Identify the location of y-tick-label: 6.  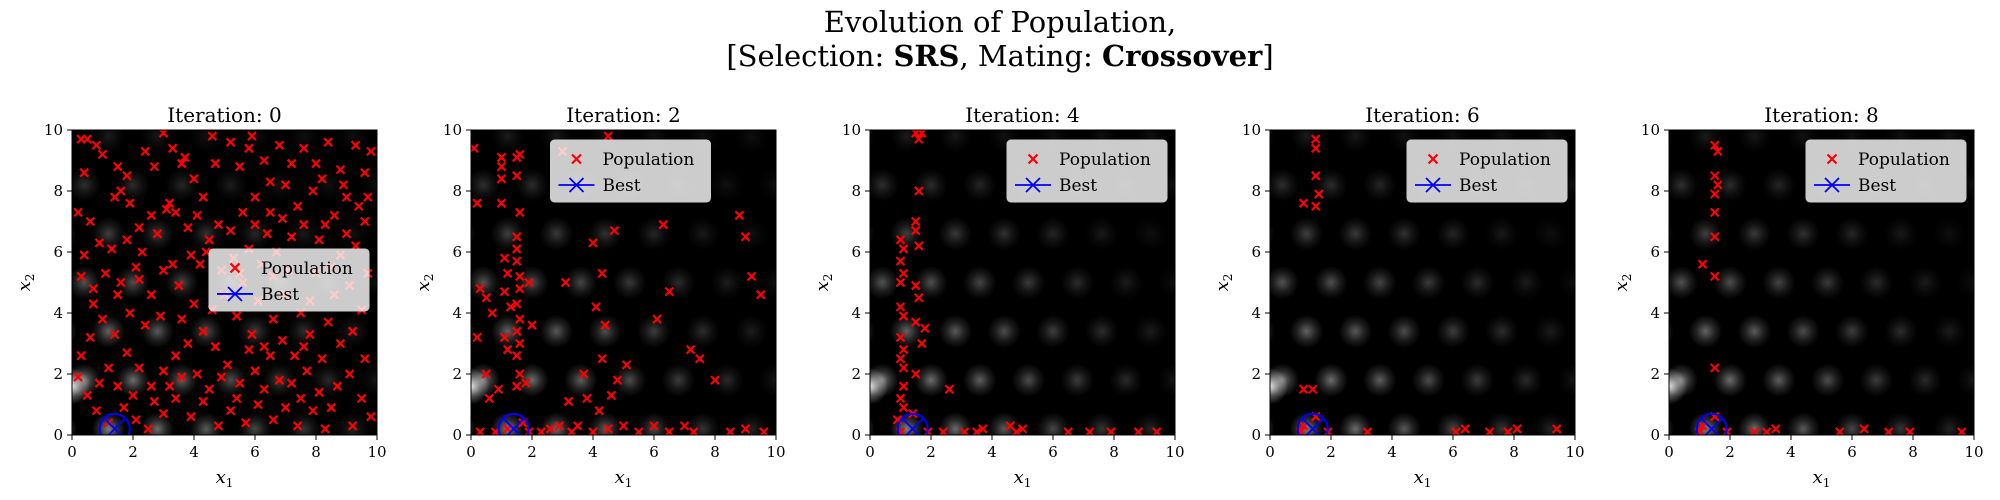
(1655, 252).